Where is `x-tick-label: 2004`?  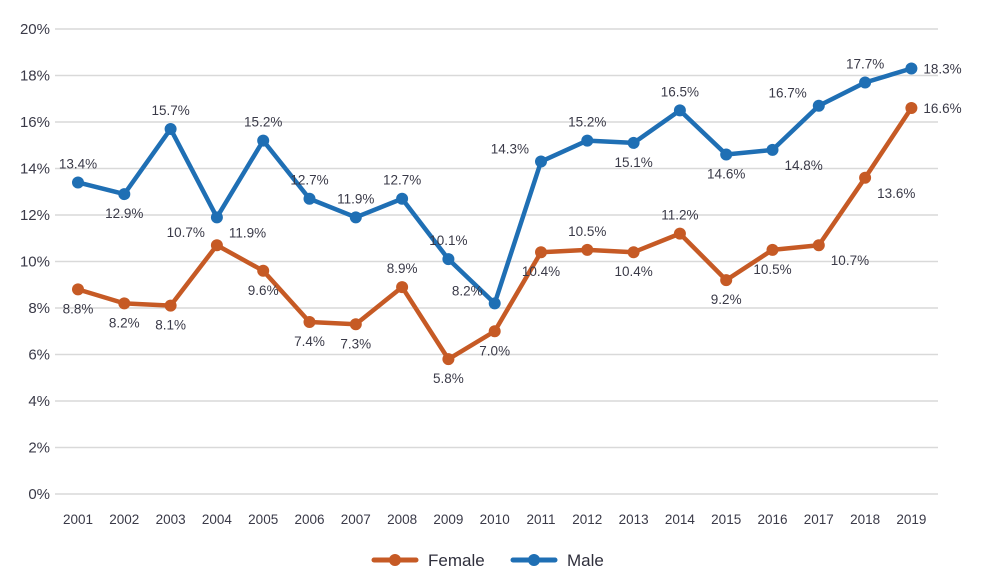
x-tick-label: 2004 is located at coordinates (217, 519).